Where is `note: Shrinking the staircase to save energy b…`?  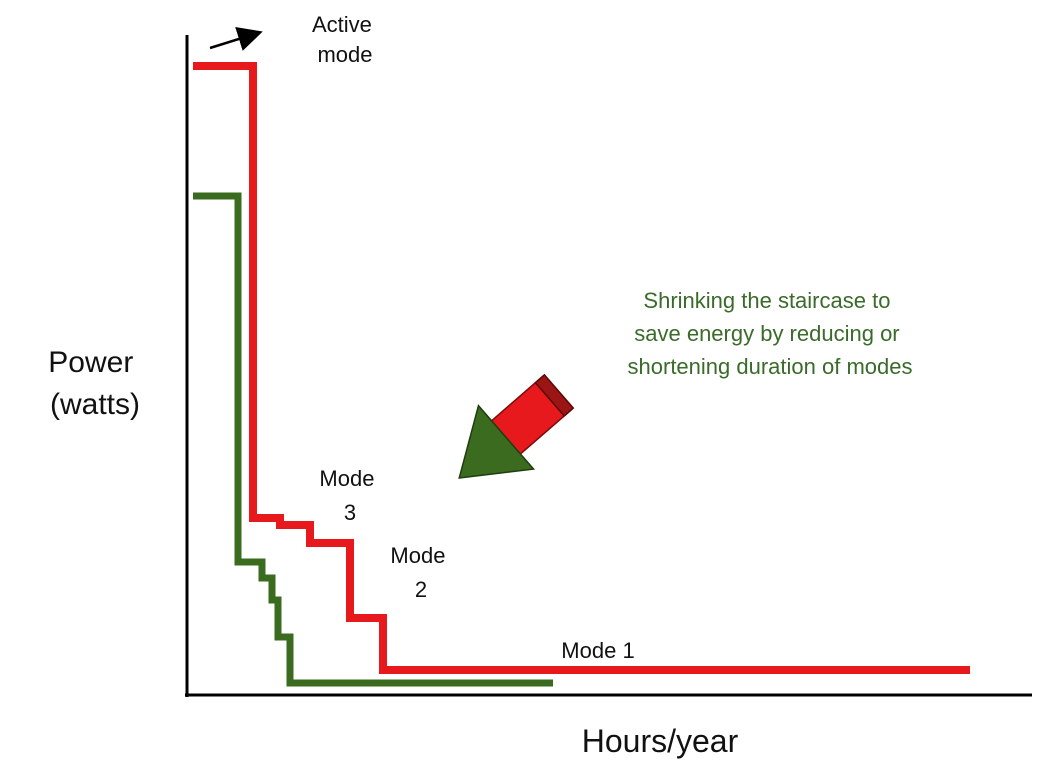
note: Shrinking the staircase to save energy b… is located at coordinates (770, 333).